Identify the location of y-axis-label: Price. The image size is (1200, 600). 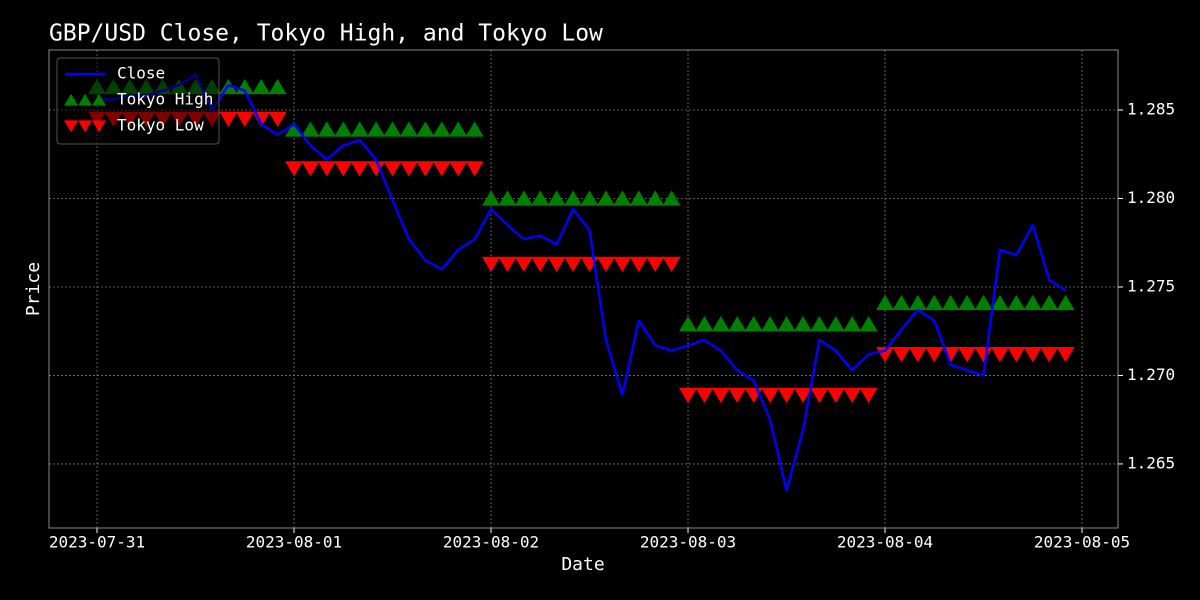
(33, 289).